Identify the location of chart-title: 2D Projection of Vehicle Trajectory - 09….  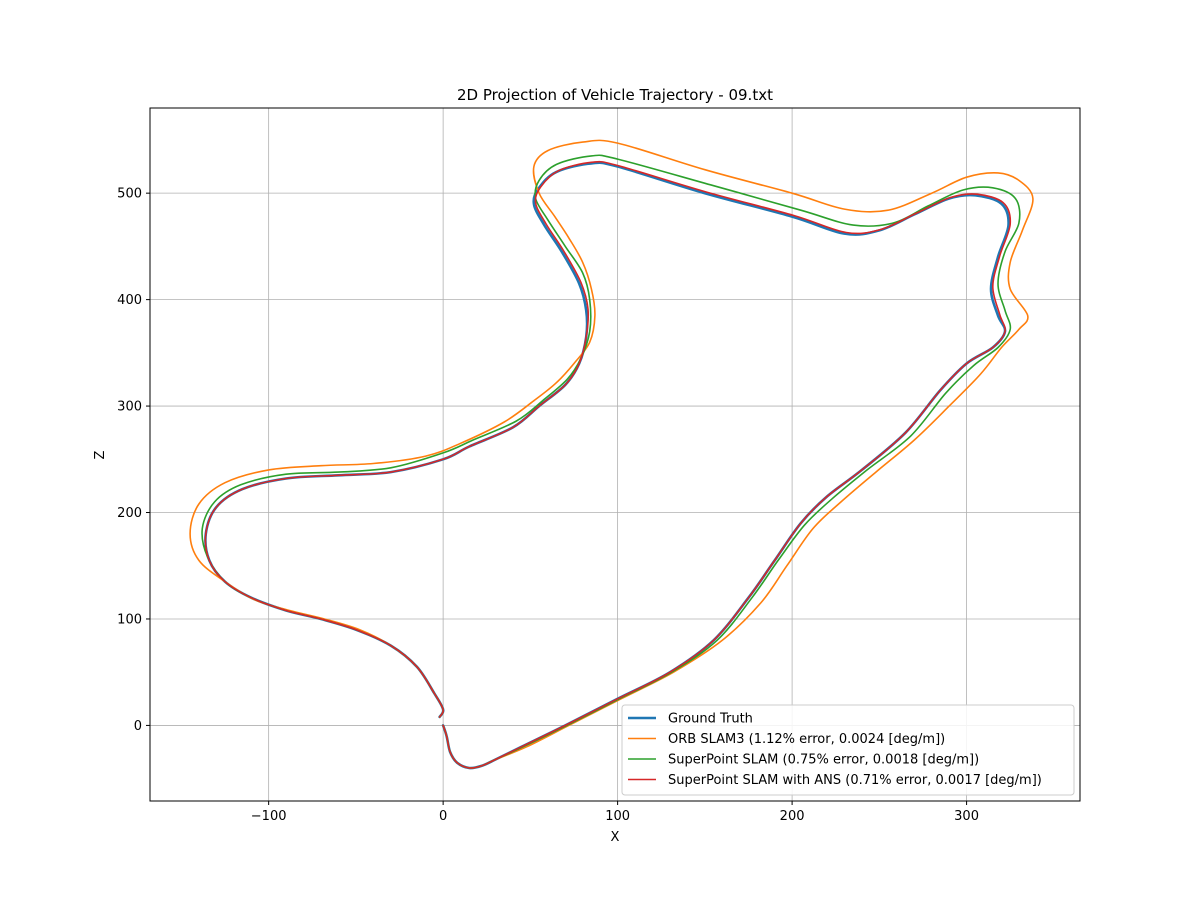
(615, 95).